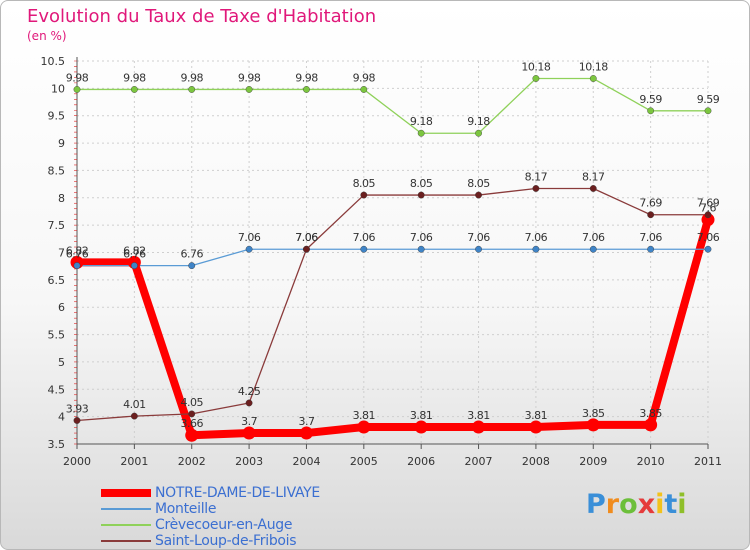  I want to click on logo-letter: t, so click(671, 504).